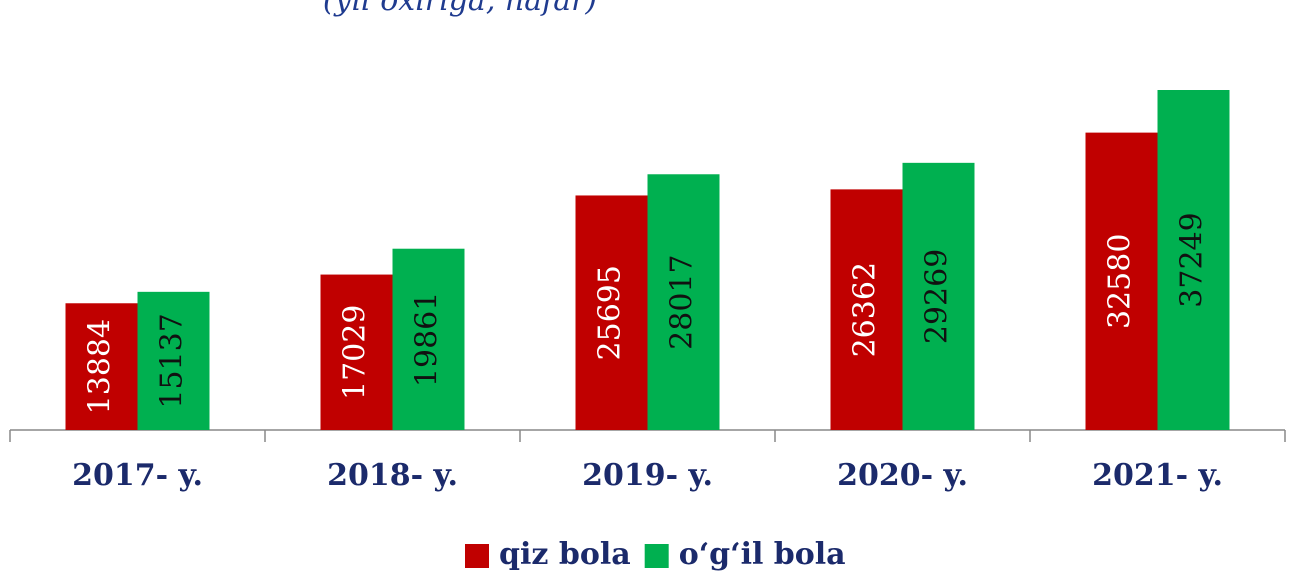 Image resolution: width=1293 pixels, height=579 pixels. I want to click on value-label: 37249, so click(1192, 259).